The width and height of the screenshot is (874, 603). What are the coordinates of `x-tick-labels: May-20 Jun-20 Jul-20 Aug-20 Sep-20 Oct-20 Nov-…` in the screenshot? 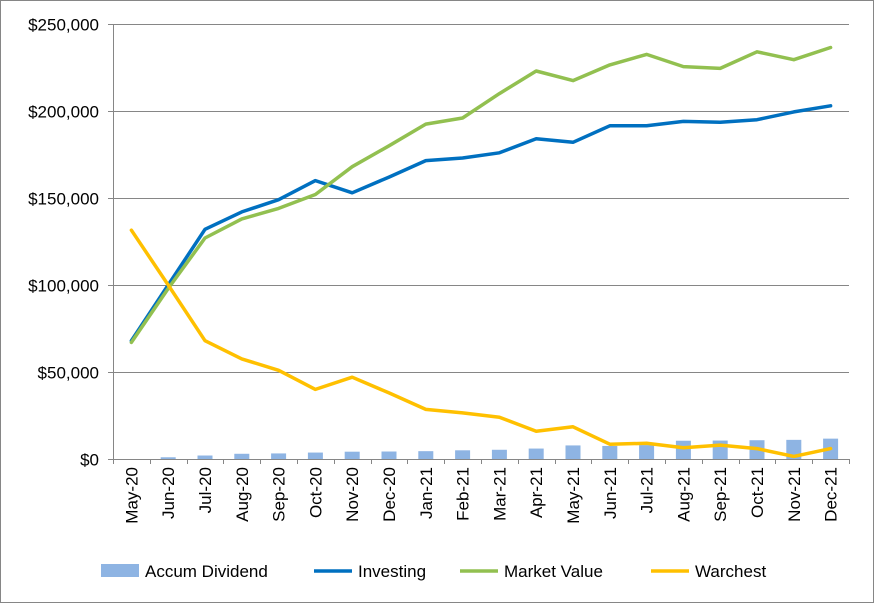 It's located at (481, 495).